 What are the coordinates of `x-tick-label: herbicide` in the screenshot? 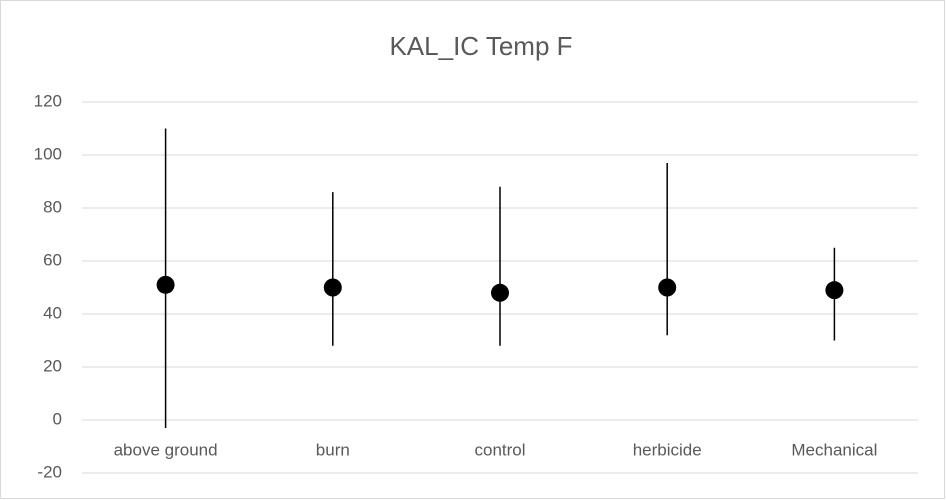 It's located at (667, 449).